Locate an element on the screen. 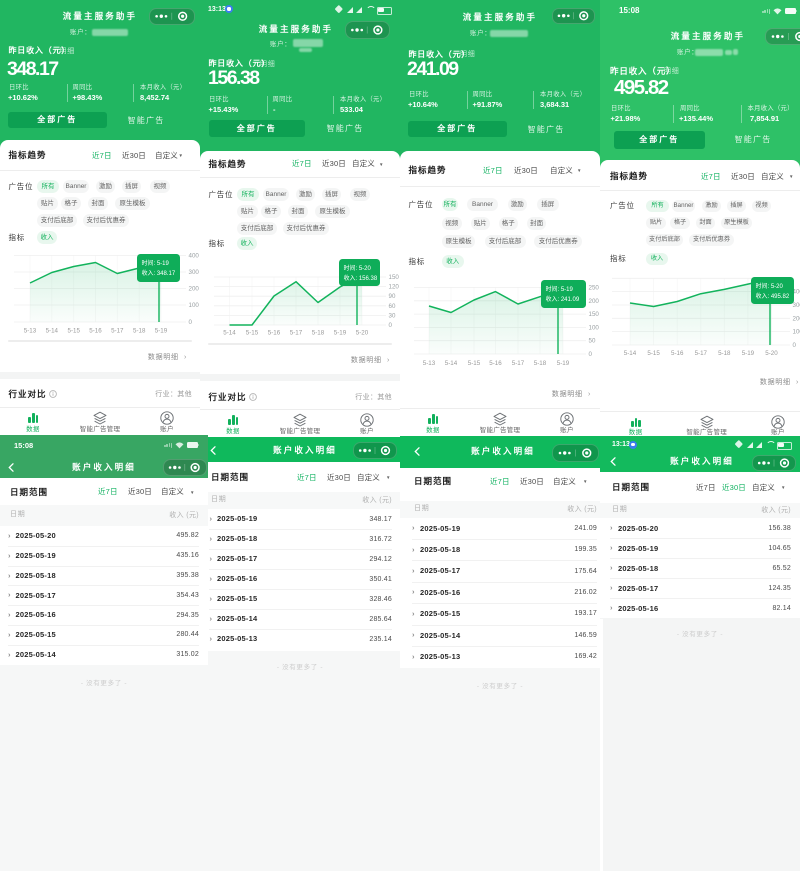 This screenshot has height=871, width=800. svg-text: 50 is located at coordinates (592, 341).